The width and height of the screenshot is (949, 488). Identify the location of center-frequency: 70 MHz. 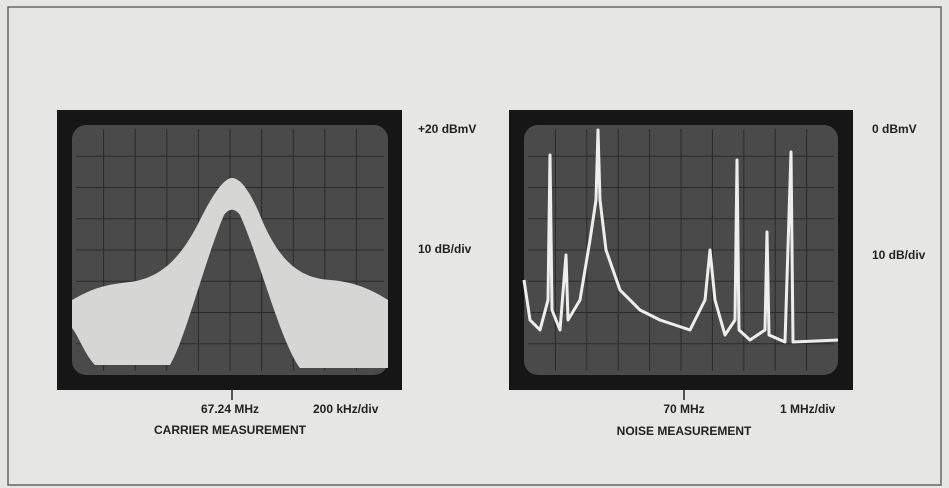
(683, 409).